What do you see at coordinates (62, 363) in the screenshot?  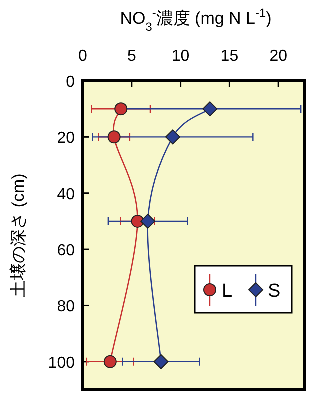 I see `y-tick-label: 100` at bounding box center [62, 363].